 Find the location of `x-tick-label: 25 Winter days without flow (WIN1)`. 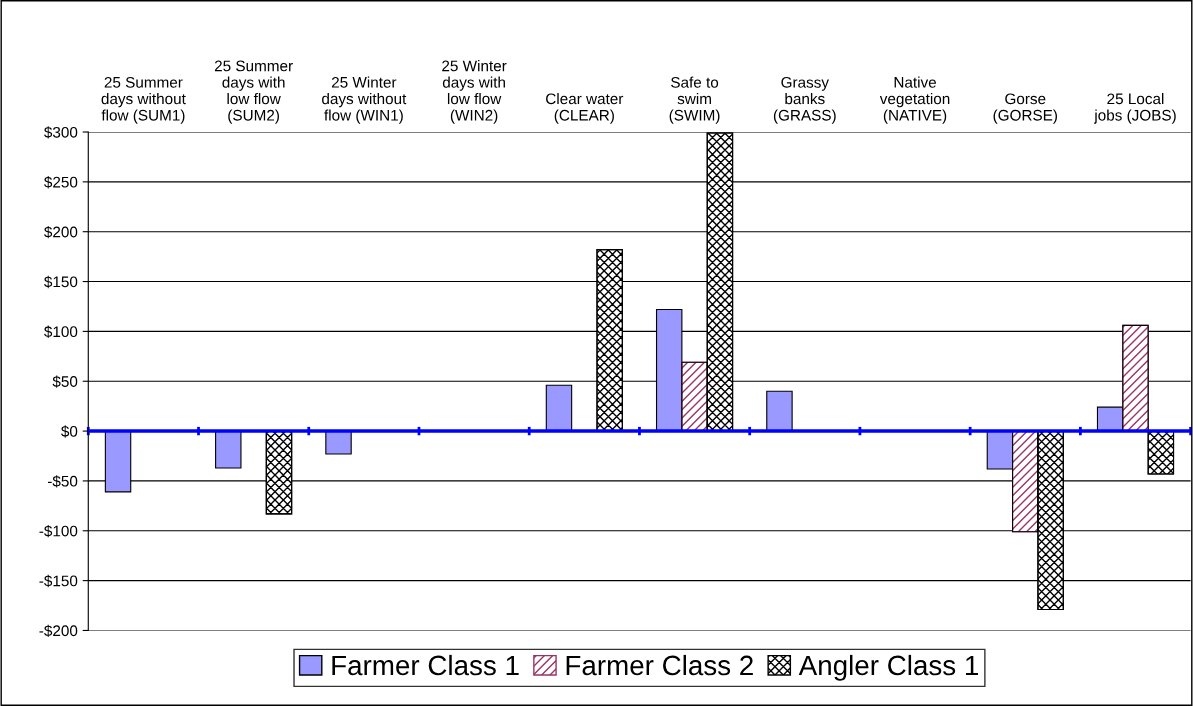

x-tick-label: 25 Winter days without flow (WIN1) is located at coordinates (364, 100).